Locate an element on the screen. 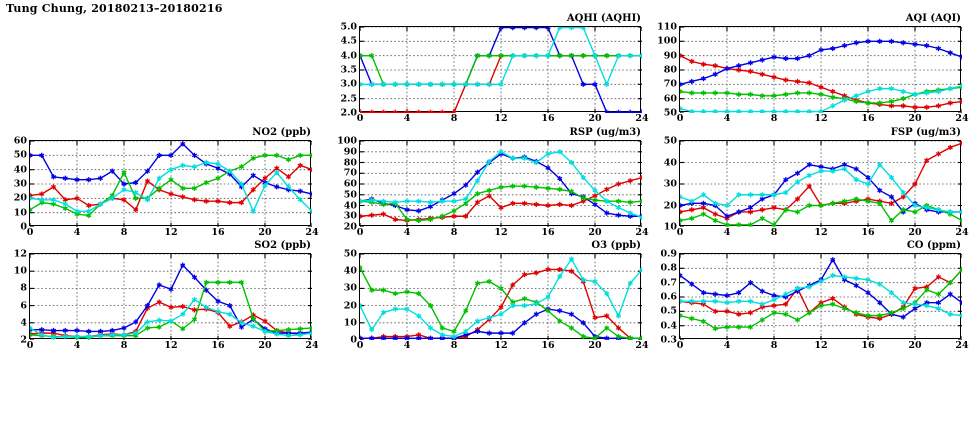  plot-svg-aqhi is located at coordinates (501, 70).